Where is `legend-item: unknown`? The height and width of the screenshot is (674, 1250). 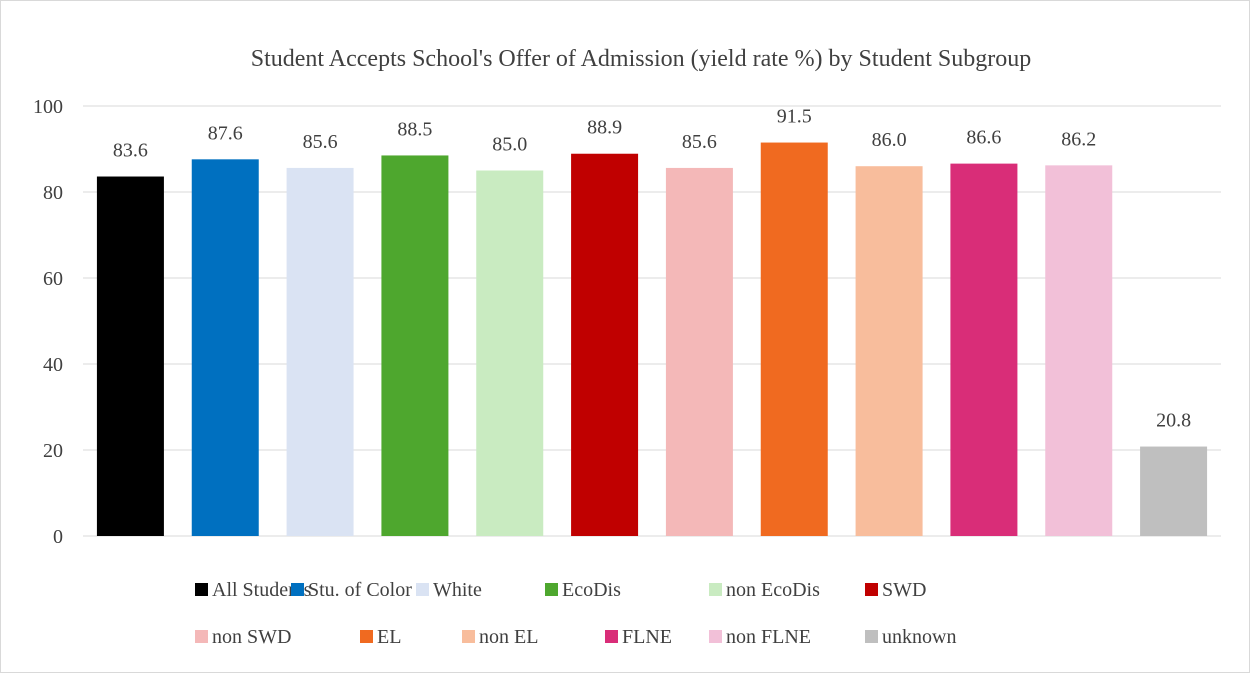 legend-item: unknown is located at coordinates (910, 637).